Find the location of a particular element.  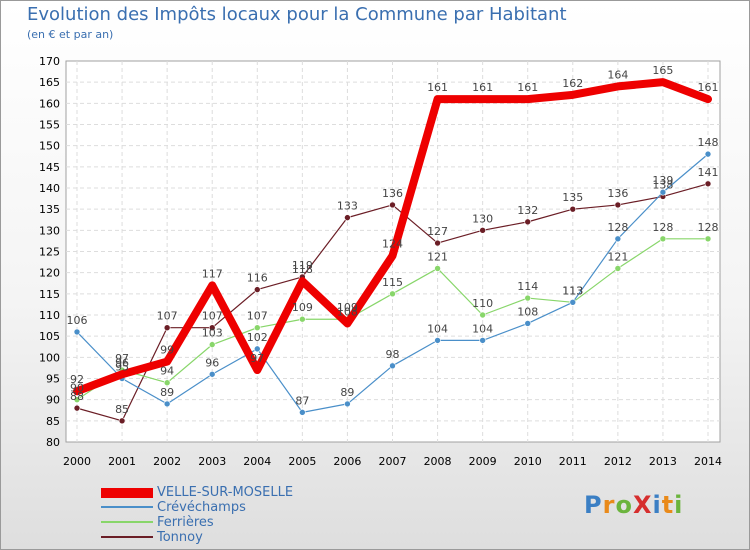

data-label-velle: 99 is located at coordinates (167, 350).